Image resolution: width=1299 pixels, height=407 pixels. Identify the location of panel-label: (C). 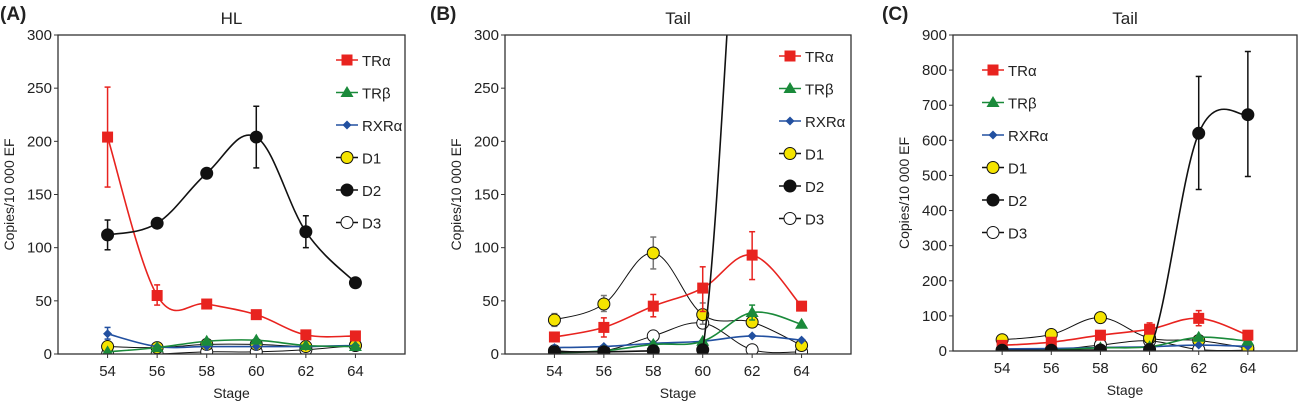
(895, 14).